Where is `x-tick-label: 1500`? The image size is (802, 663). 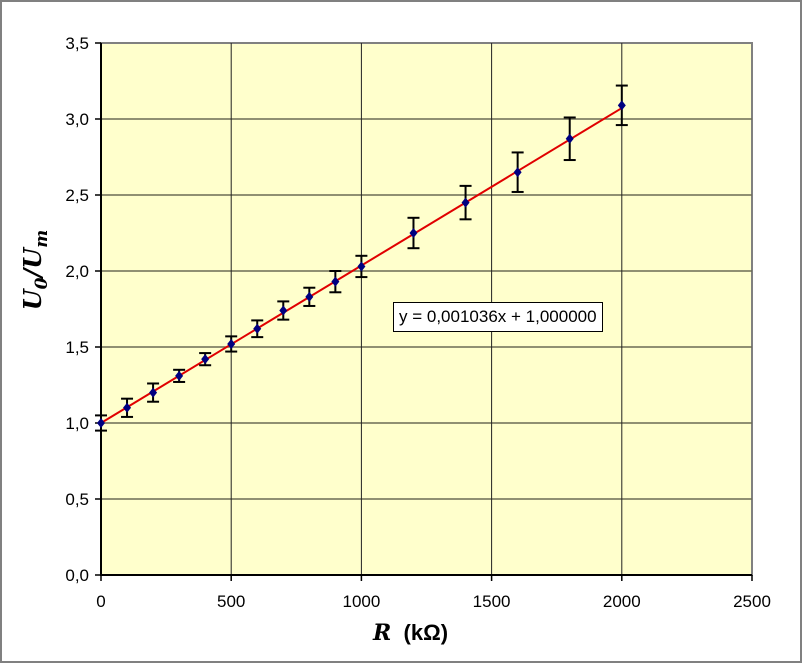 x-tick-label: 1500 is located at coordinates (492, 601).